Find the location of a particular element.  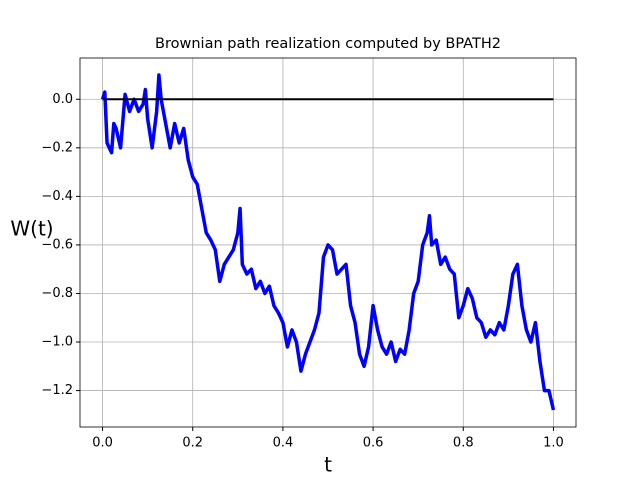

y-tick-label: −0.2 is located at coordinates (57, 147).